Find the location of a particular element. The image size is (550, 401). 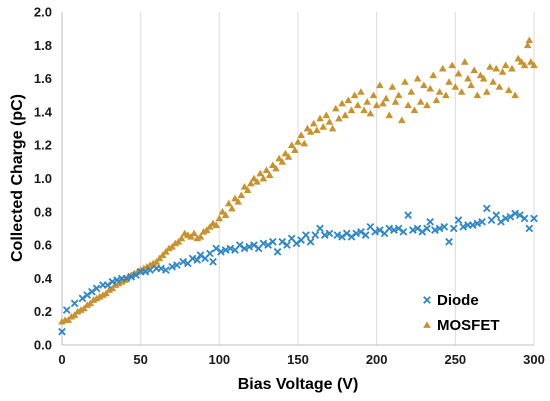

legend-label-mosfet: MOSFET is located at coordinates (468, 325).